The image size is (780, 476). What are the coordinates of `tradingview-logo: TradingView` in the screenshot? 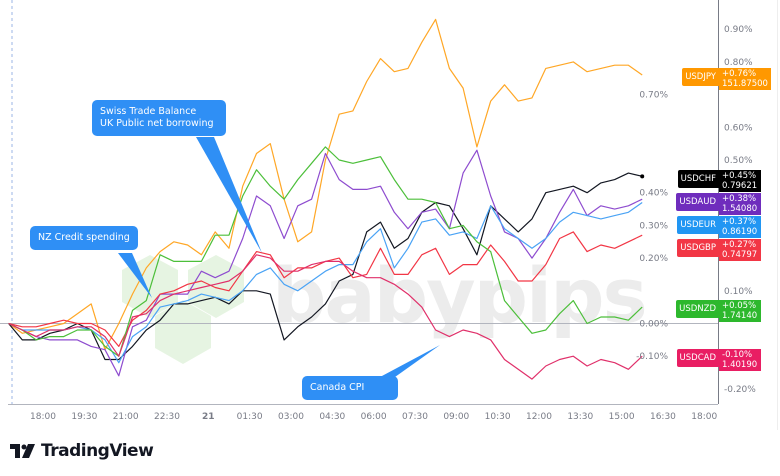 It's located at (82, 451).